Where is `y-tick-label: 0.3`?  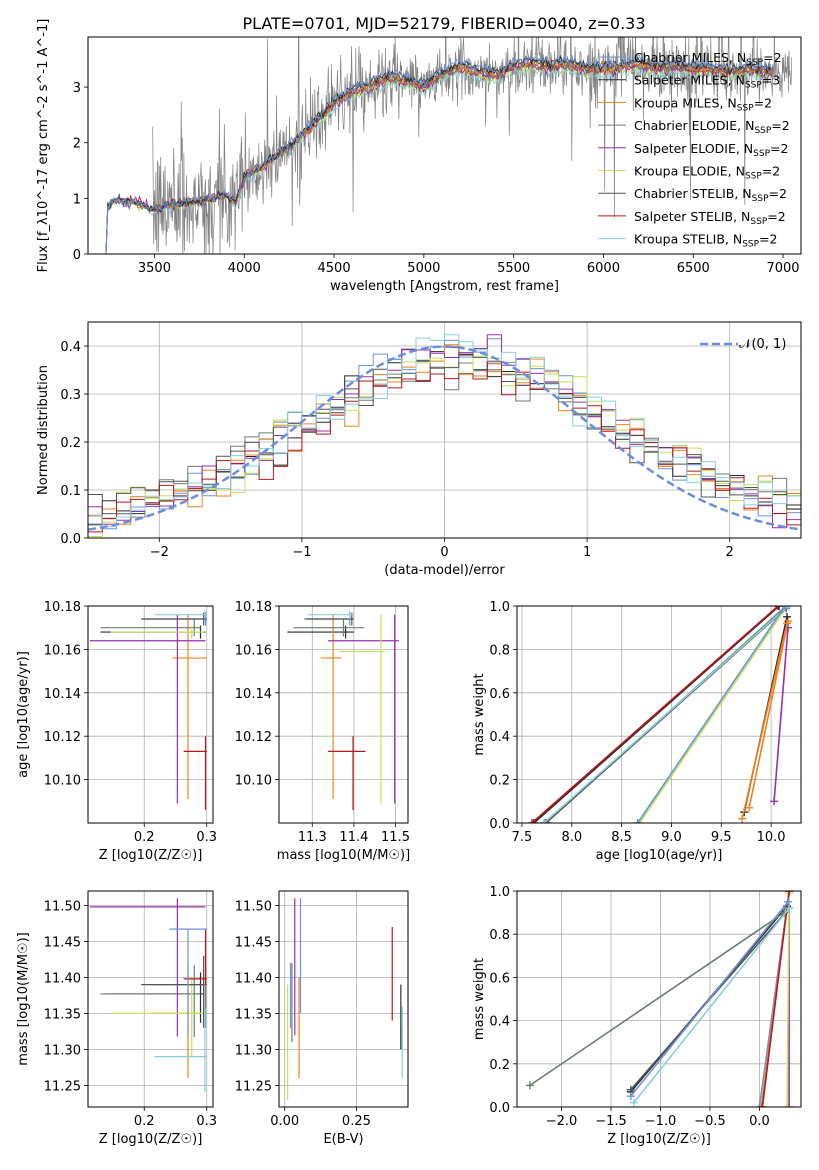 y-tick-label: 0.3 is located at coordinates (70, 395).